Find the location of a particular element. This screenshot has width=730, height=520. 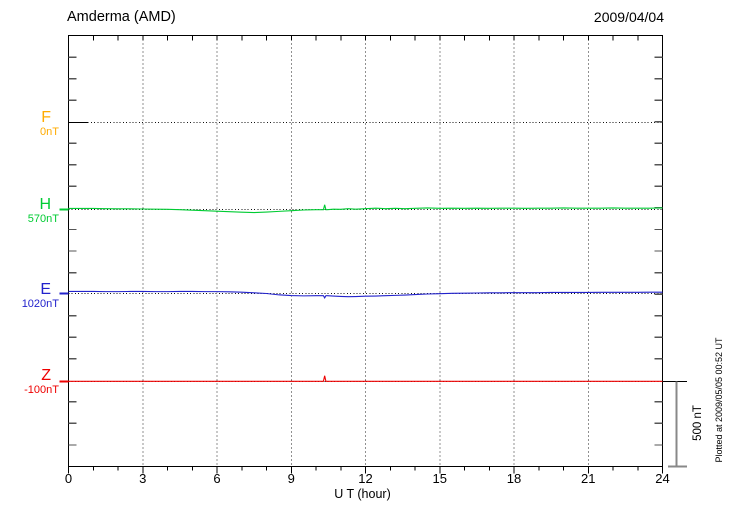

trace-baseline-H: 570nT is located at coordinates (43, 219).